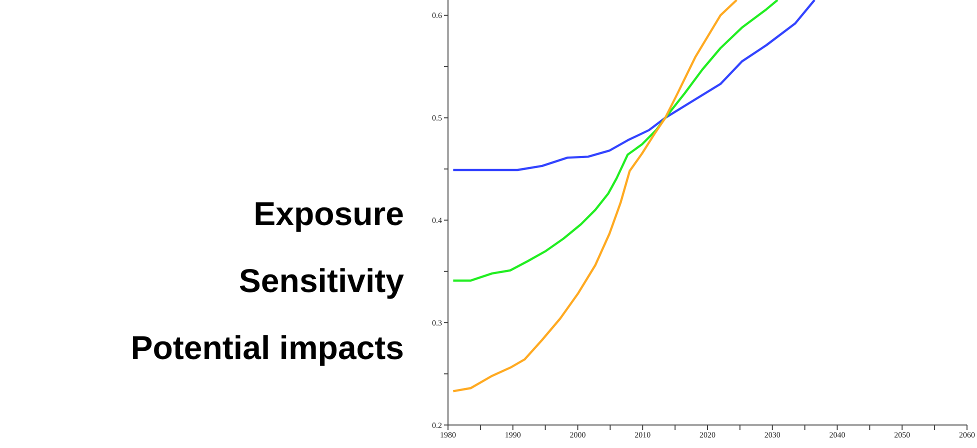 Image resolution: width=977 pixels, height=448 pixels. Describe the element at coordinates (634, 86) in the screenshot. I see `line-series` at that location.